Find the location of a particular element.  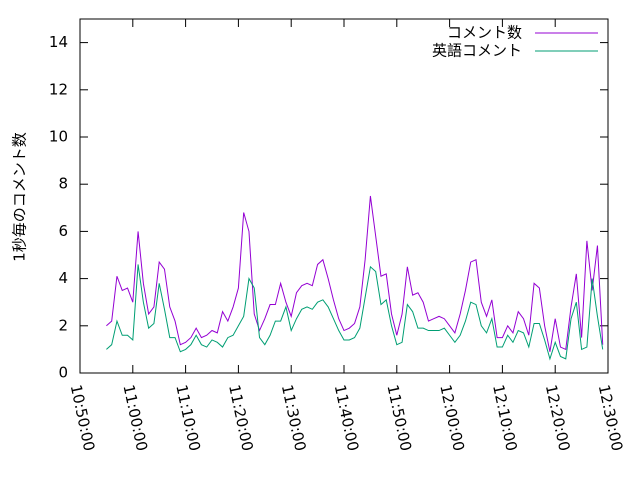

x-tick-label: 12:00:00 is located at coordinates (452, 418).